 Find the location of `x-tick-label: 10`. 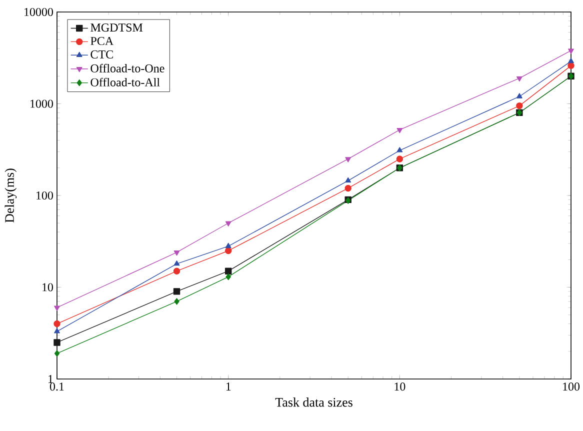

x-tick-label: 10 is located at coordinates (400, 386).